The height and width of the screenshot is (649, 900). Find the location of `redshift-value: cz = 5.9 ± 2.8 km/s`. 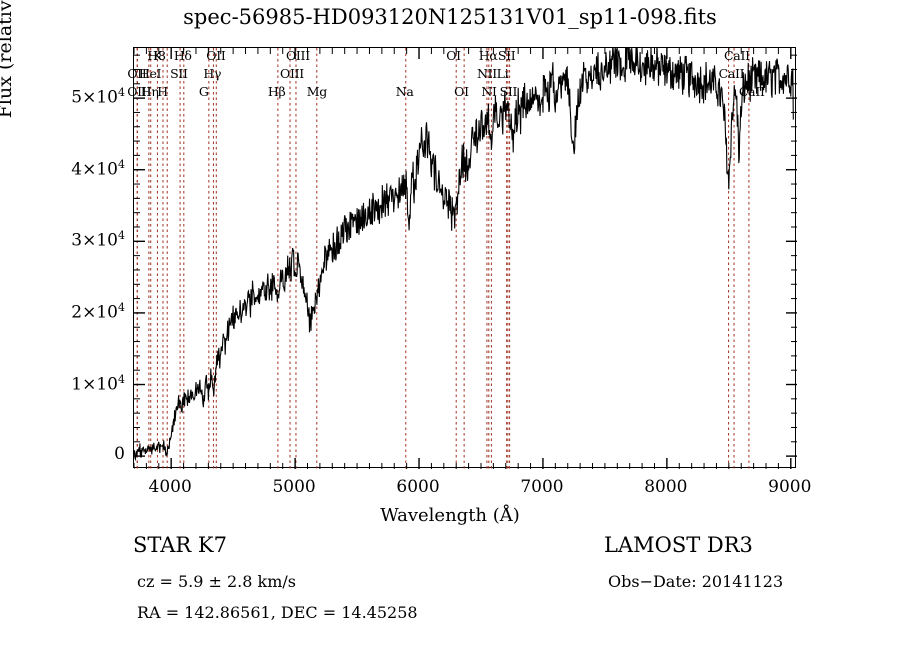

redshift-value: cz = 5.9 ± 2.8 km/s is located at coordinates (216, 581).